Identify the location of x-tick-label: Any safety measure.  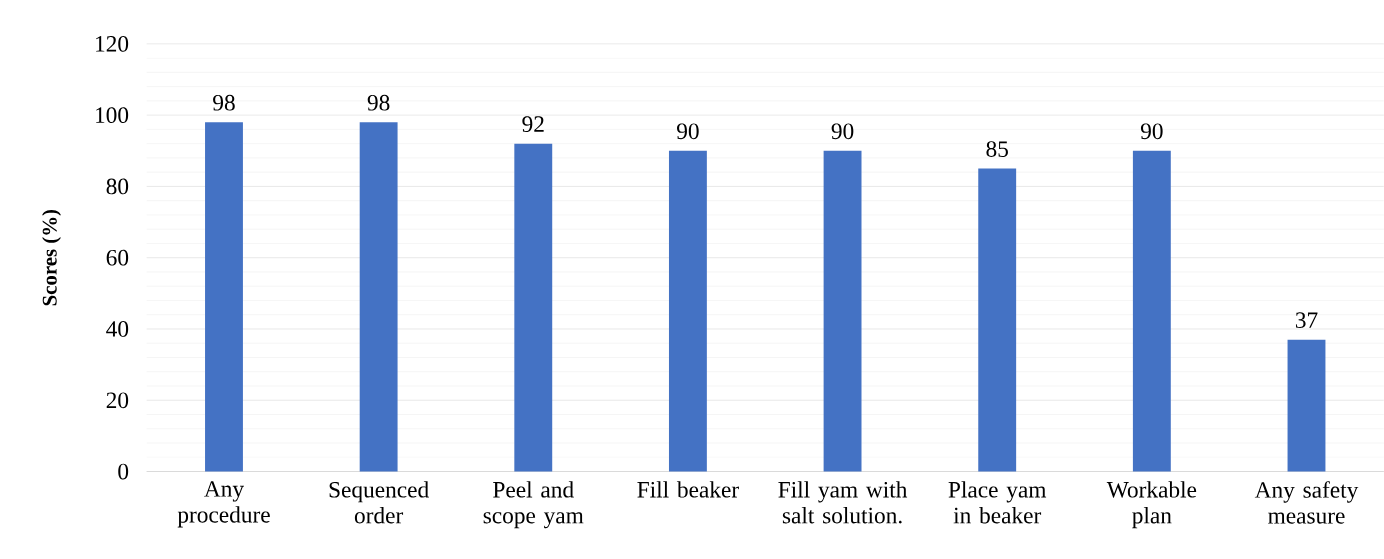
(1306, 502).